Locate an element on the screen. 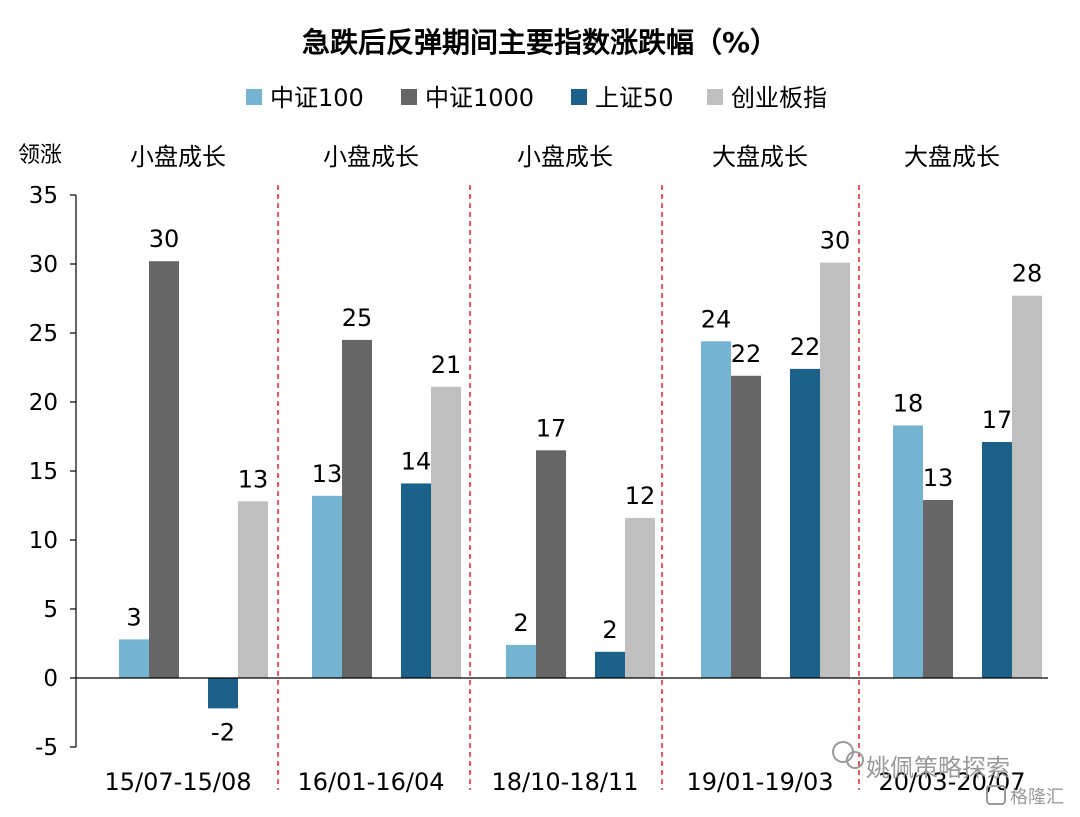 The width and height of the screenshot is (1080, 817). value-label-4-1: 13 is located at coordinates (253, 479).